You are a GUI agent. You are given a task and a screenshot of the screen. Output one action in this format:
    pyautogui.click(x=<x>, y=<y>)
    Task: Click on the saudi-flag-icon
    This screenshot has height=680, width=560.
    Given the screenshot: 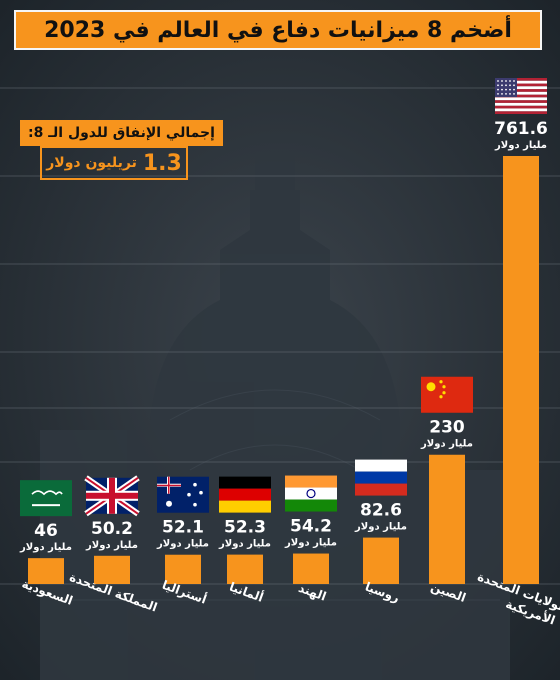 What is the action you would take?
    pyautogui.click(x=46, y=498)
    